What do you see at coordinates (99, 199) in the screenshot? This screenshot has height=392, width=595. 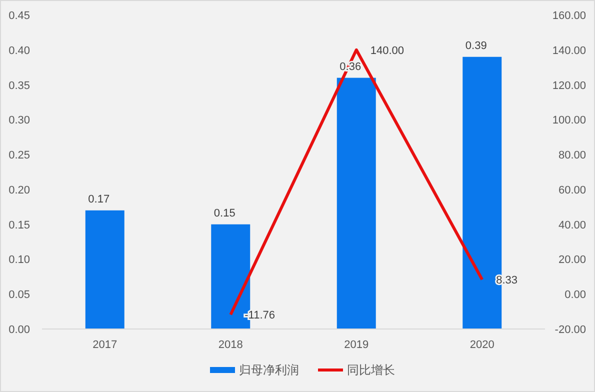 I see `data-label: 0.17` at bounding box center [99, 199].